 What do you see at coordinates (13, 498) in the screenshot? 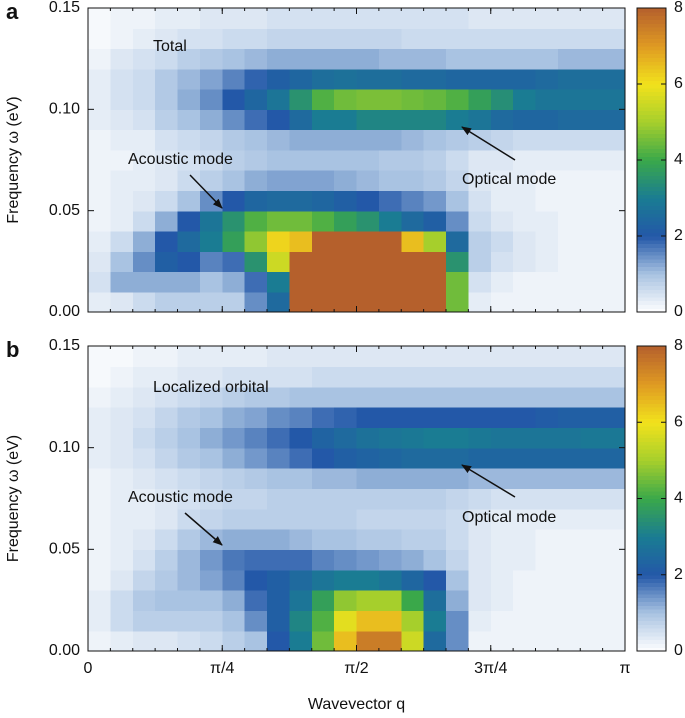
I see `y-axis-label: Frequency ω (eV)` at bounding box center [13, 498].